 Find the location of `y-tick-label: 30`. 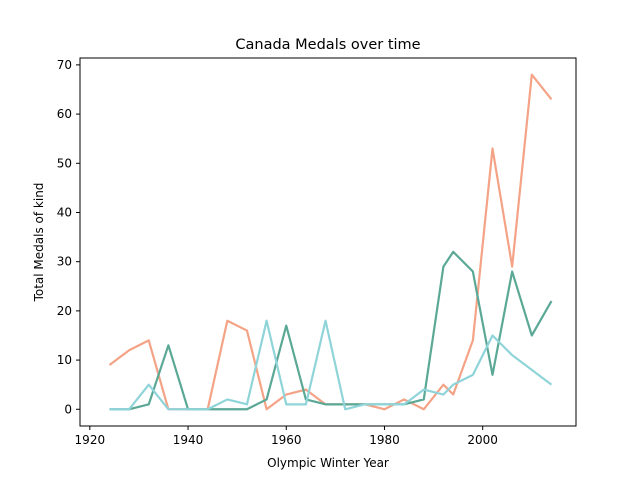

y-tick-label: 30 is located at coordinates (64, 262).